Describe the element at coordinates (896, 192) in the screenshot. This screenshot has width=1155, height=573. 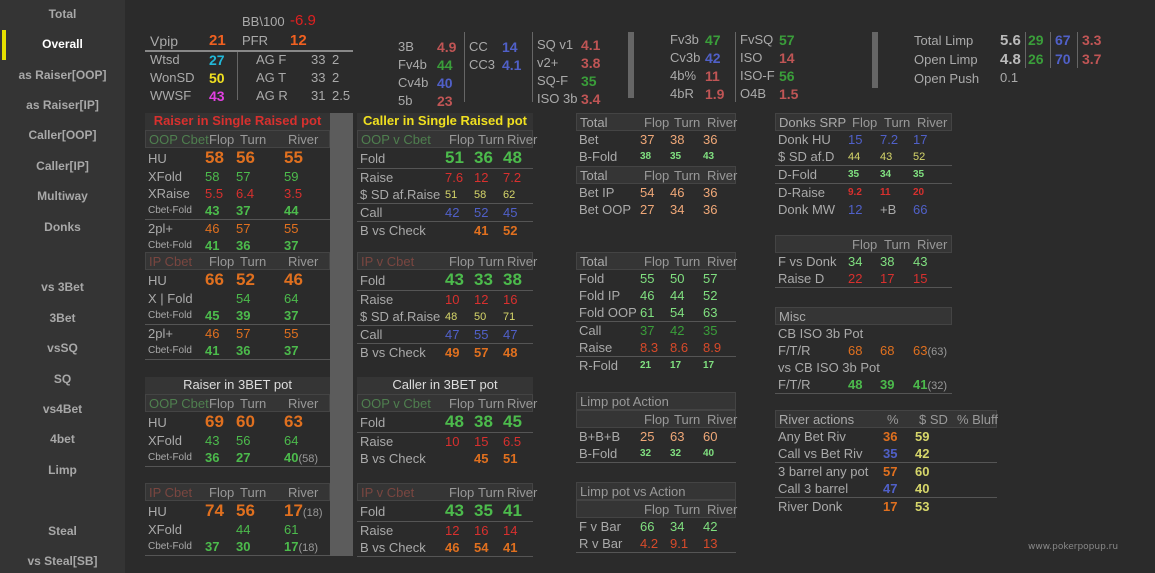
I see `stat-value: 11` at that location.